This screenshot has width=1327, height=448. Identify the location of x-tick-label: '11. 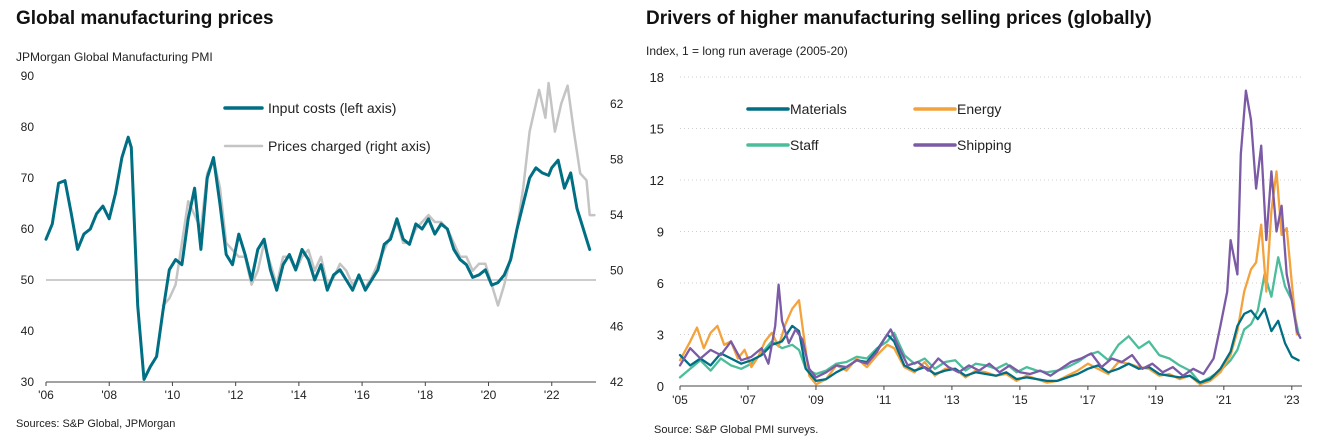
(884, 400).